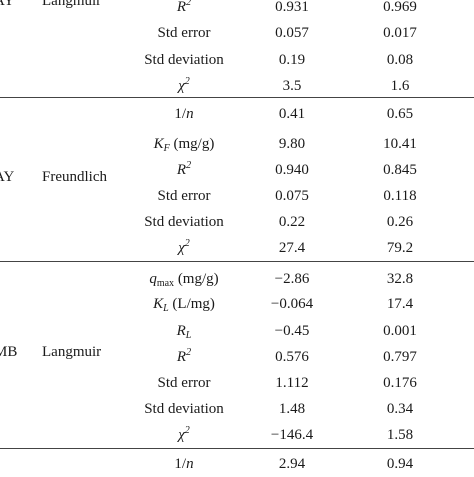 This screenshot has width=474, height=477. What do you see at coordinates (72, 4) in the screenshot?
I see `model-label-langmuir-top: Langmuir` at bounding box center [72, 4].